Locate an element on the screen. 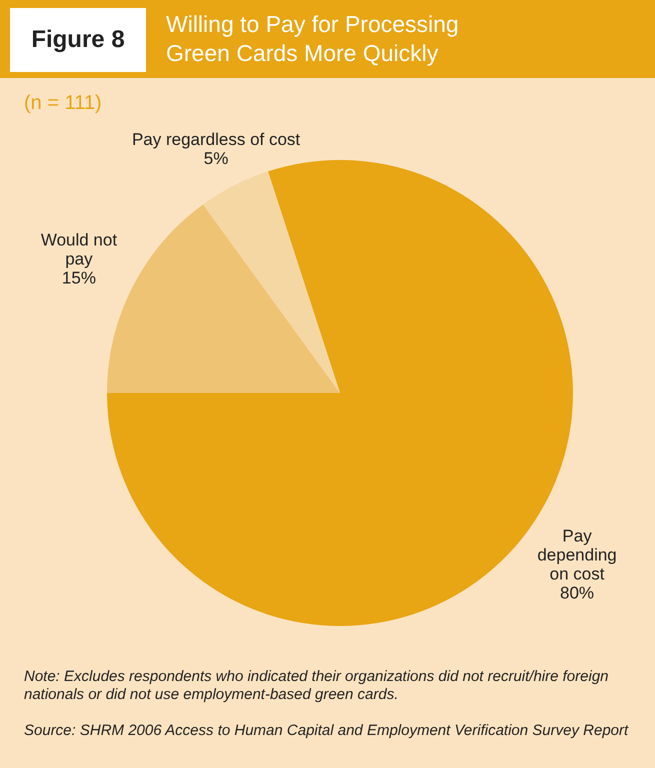 This screenshot has height=768, width=655. source-note: Source: SHRM 2006 Access to Human Capital and Employment Verification Survey Report is located at coordinates (327, 731).